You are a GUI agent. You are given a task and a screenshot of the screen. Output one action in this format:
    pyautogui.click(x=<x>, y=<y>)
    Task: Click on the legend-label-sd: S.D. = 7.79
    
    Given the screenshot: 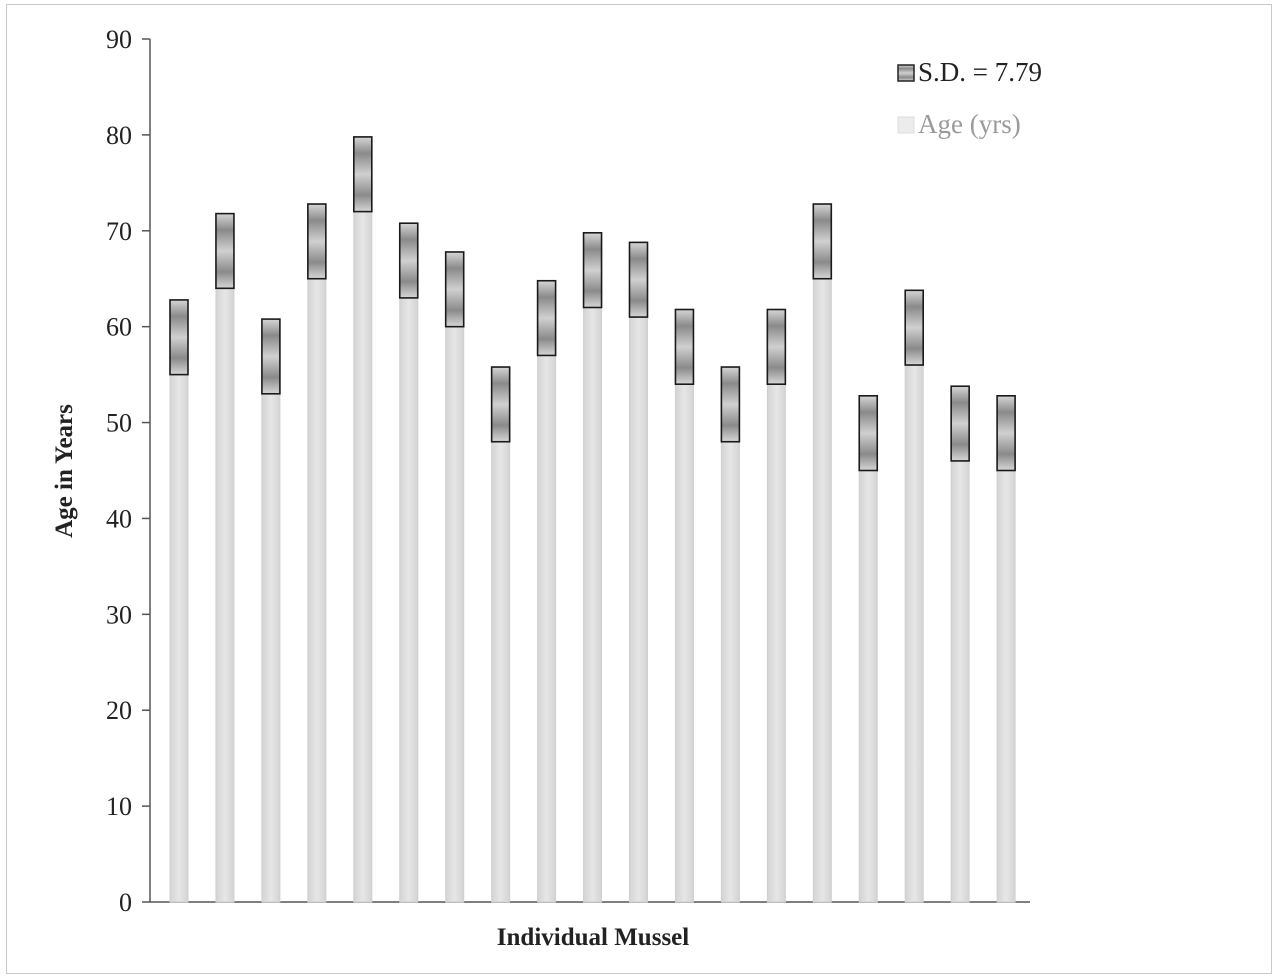 What is the action you would take?
    pyautogui.click(x=980, y=72)
    